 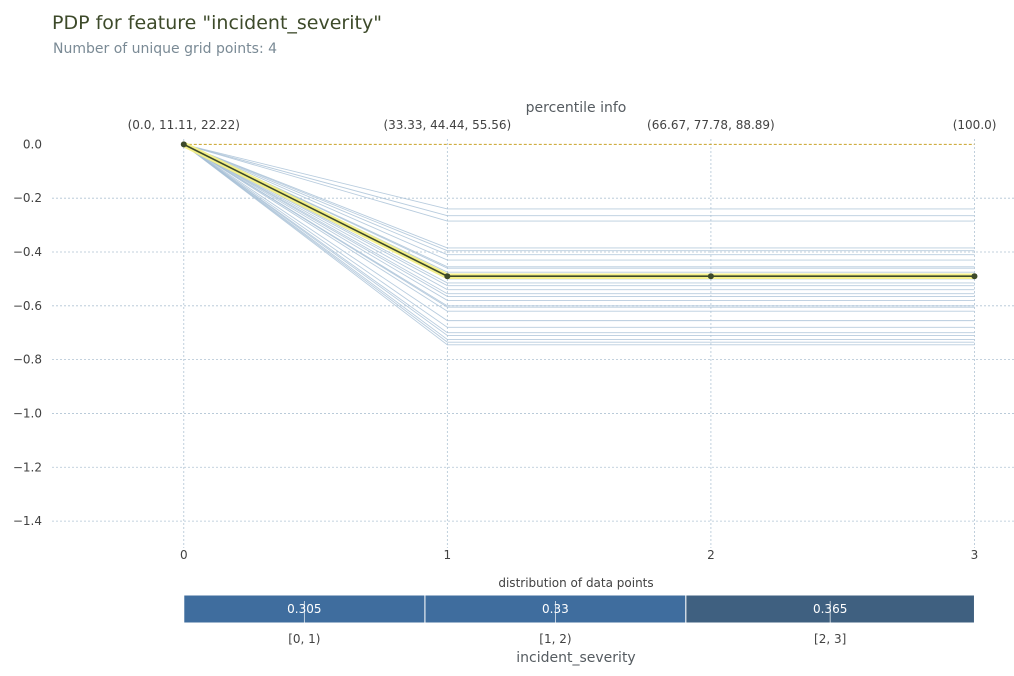 What do you see at coordinates (27, 360) in the screenshot?
I see `y-tick-label: −0.8` at bounding box center [27, 360].